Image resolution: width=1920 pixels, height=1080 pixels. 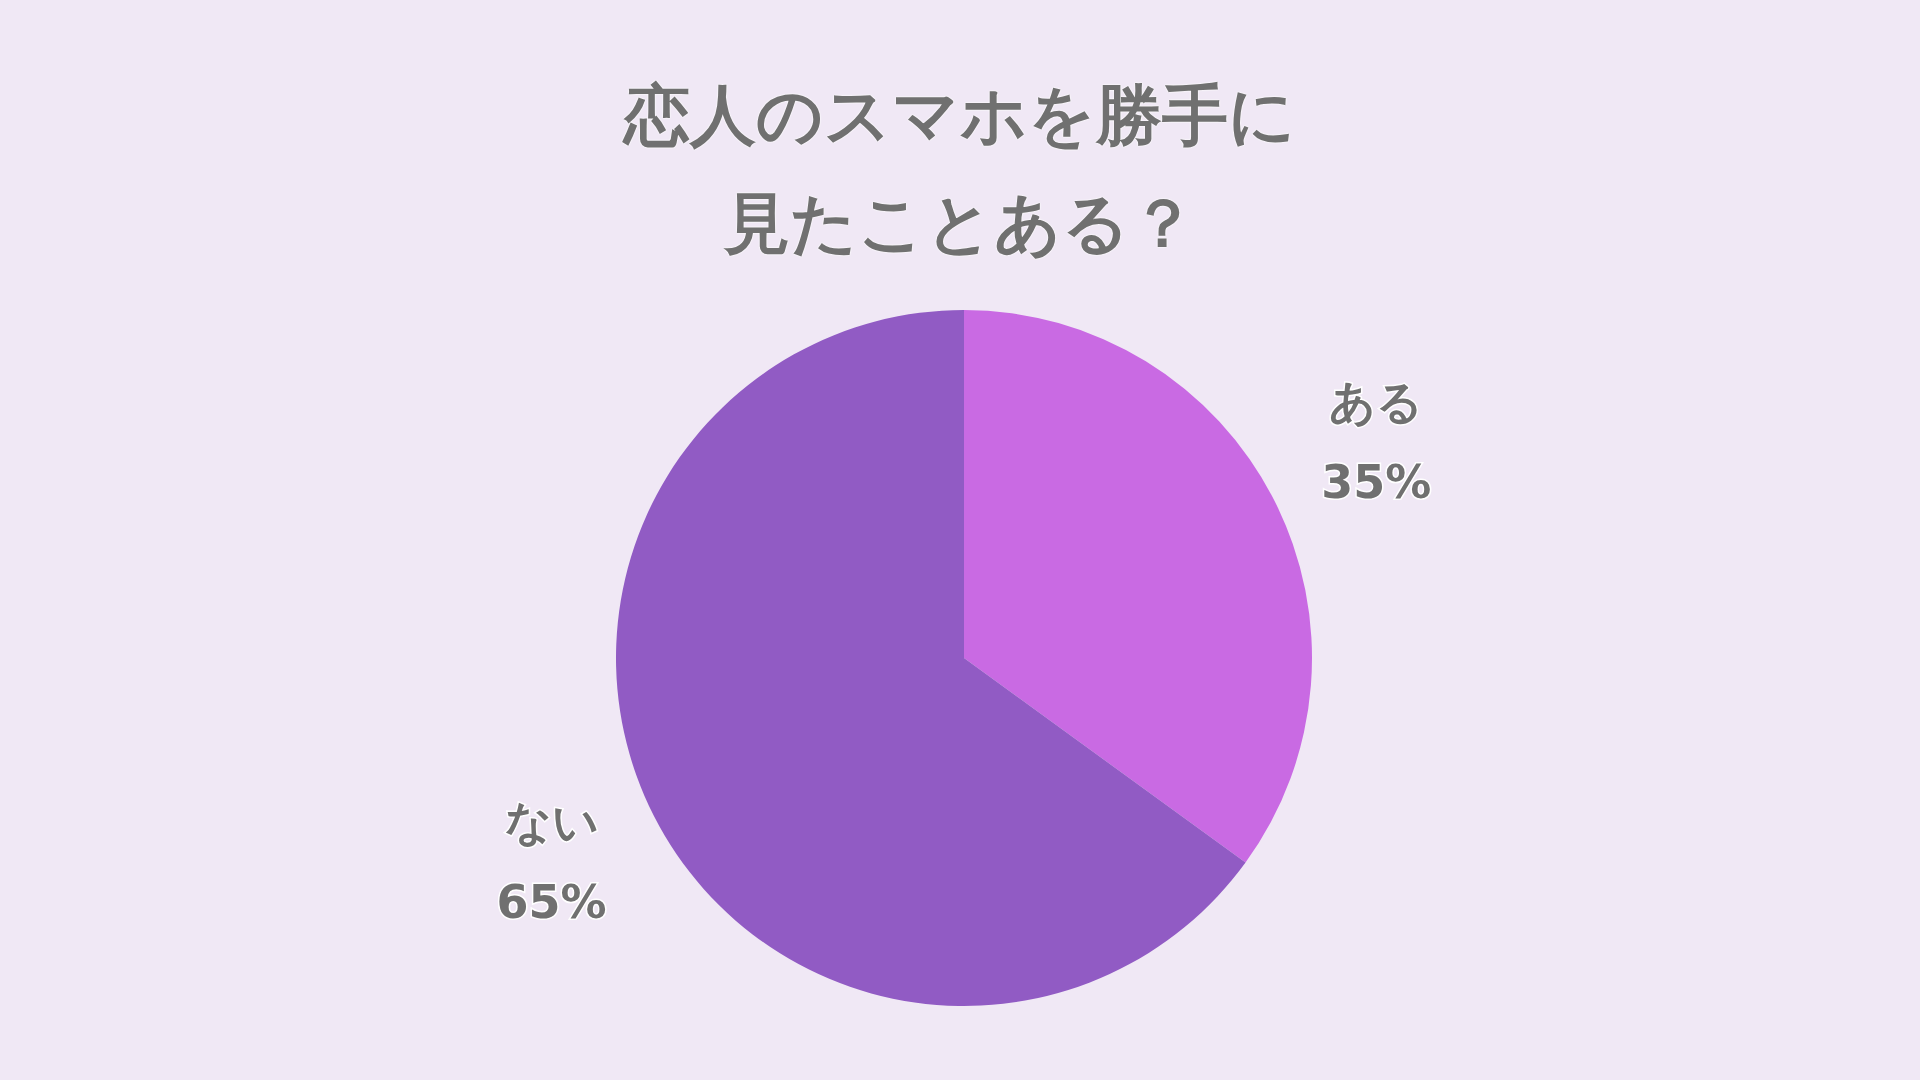 What do you see at coordinates (959, 170) in the screenshot?
I see `chart-title: 恋人のスマホを勝手に見たことある？` at bounding box center [959, 170].